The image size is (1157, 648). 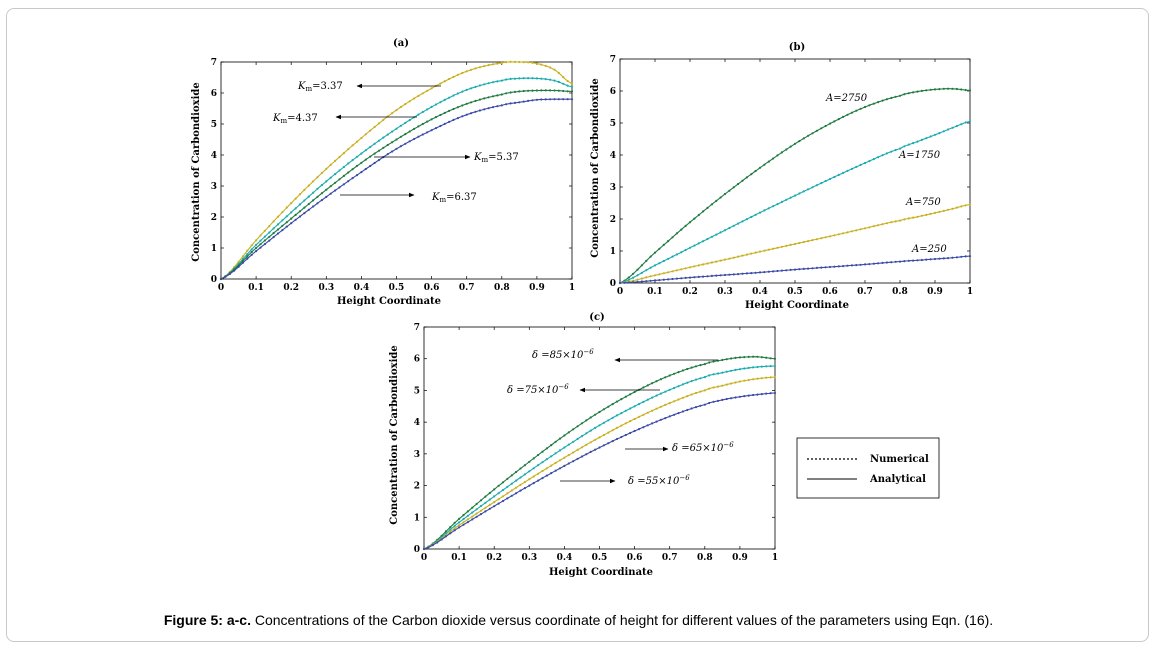 I want to click on x-tick-label: 0.9, so click(x=935, y=292).